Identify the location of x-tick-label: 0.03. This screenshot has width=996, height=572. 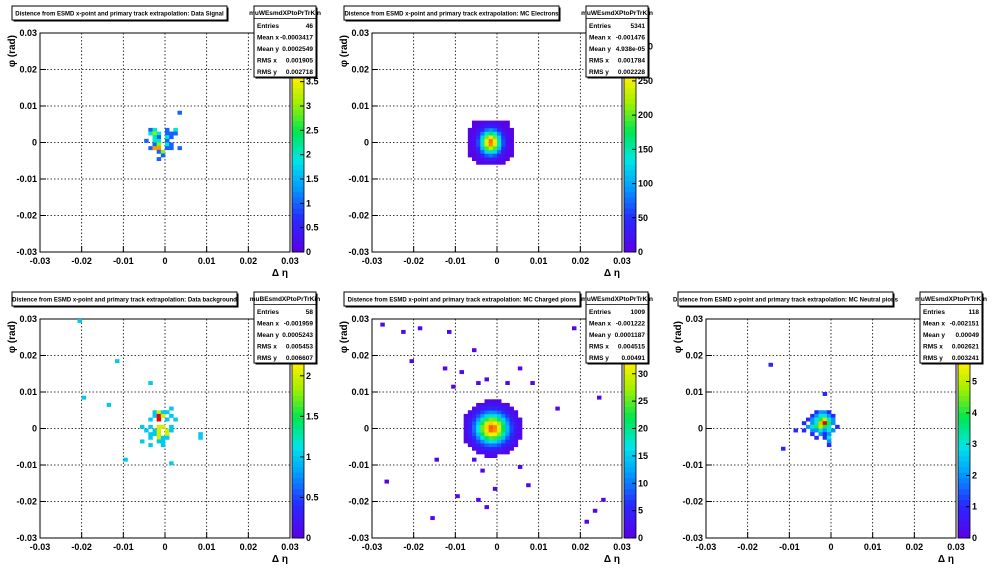
(290, 261).